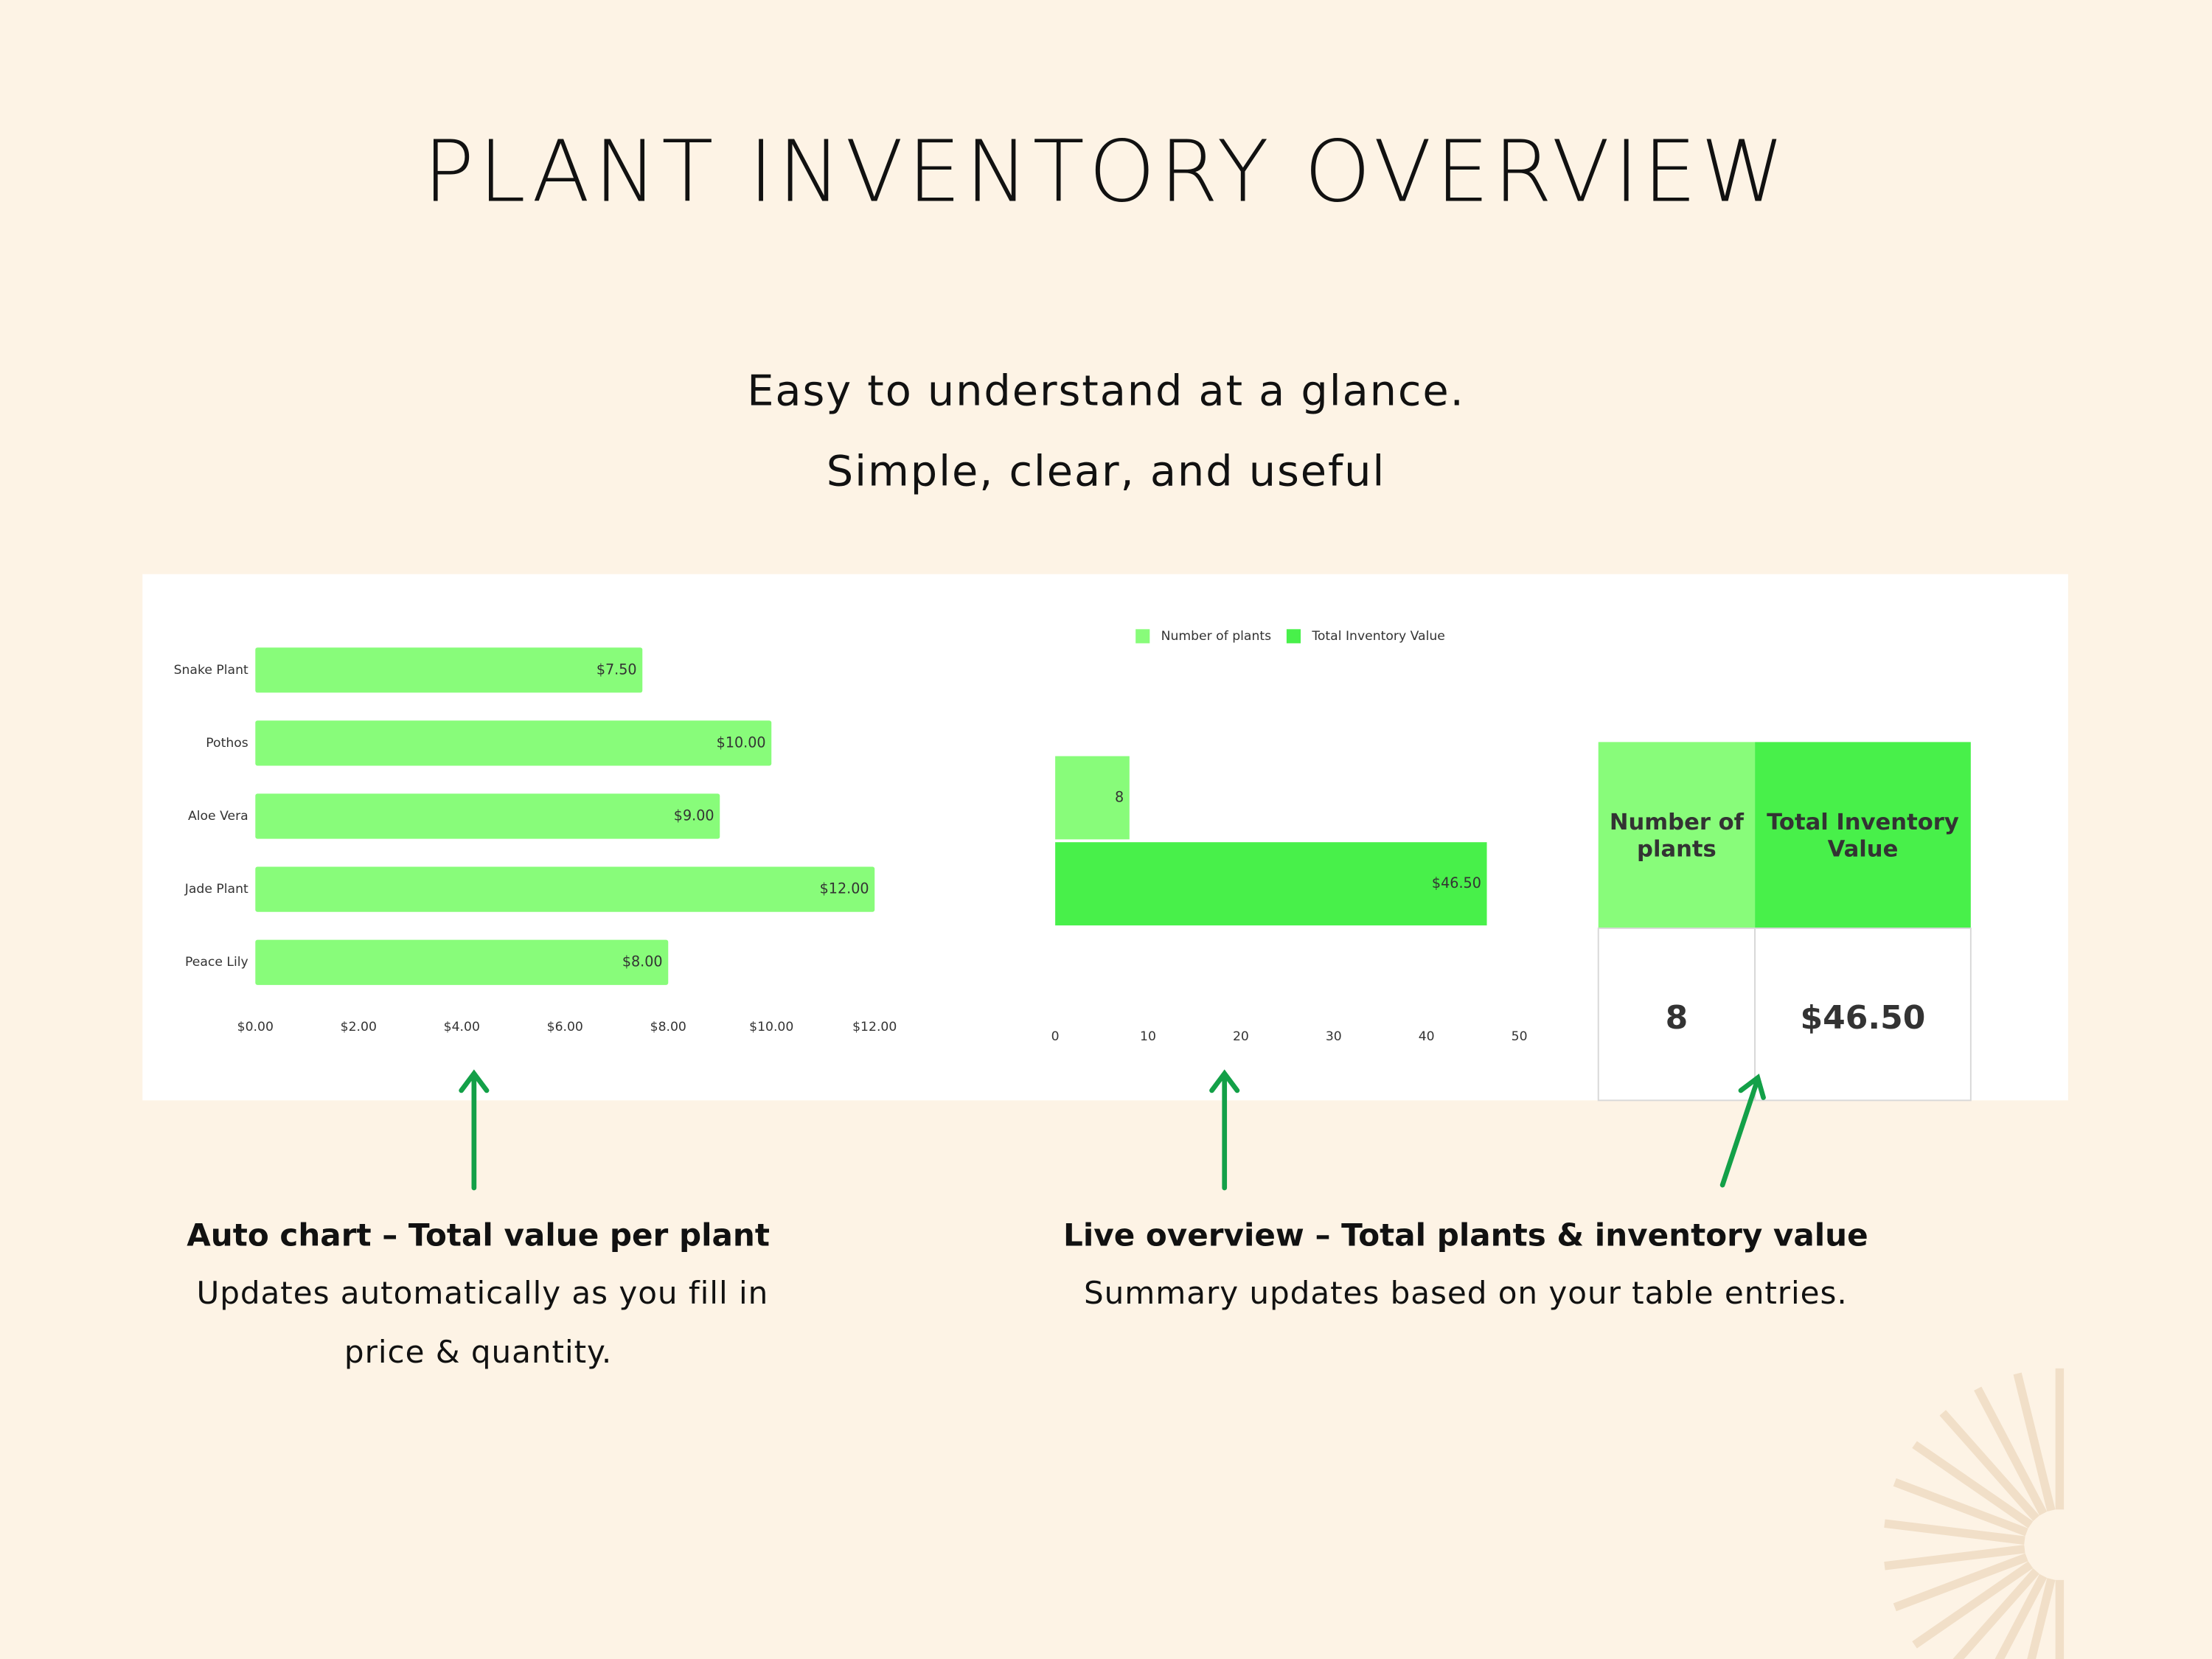  I want to click on x-tick-label: $0.00, so click(255, 1027).